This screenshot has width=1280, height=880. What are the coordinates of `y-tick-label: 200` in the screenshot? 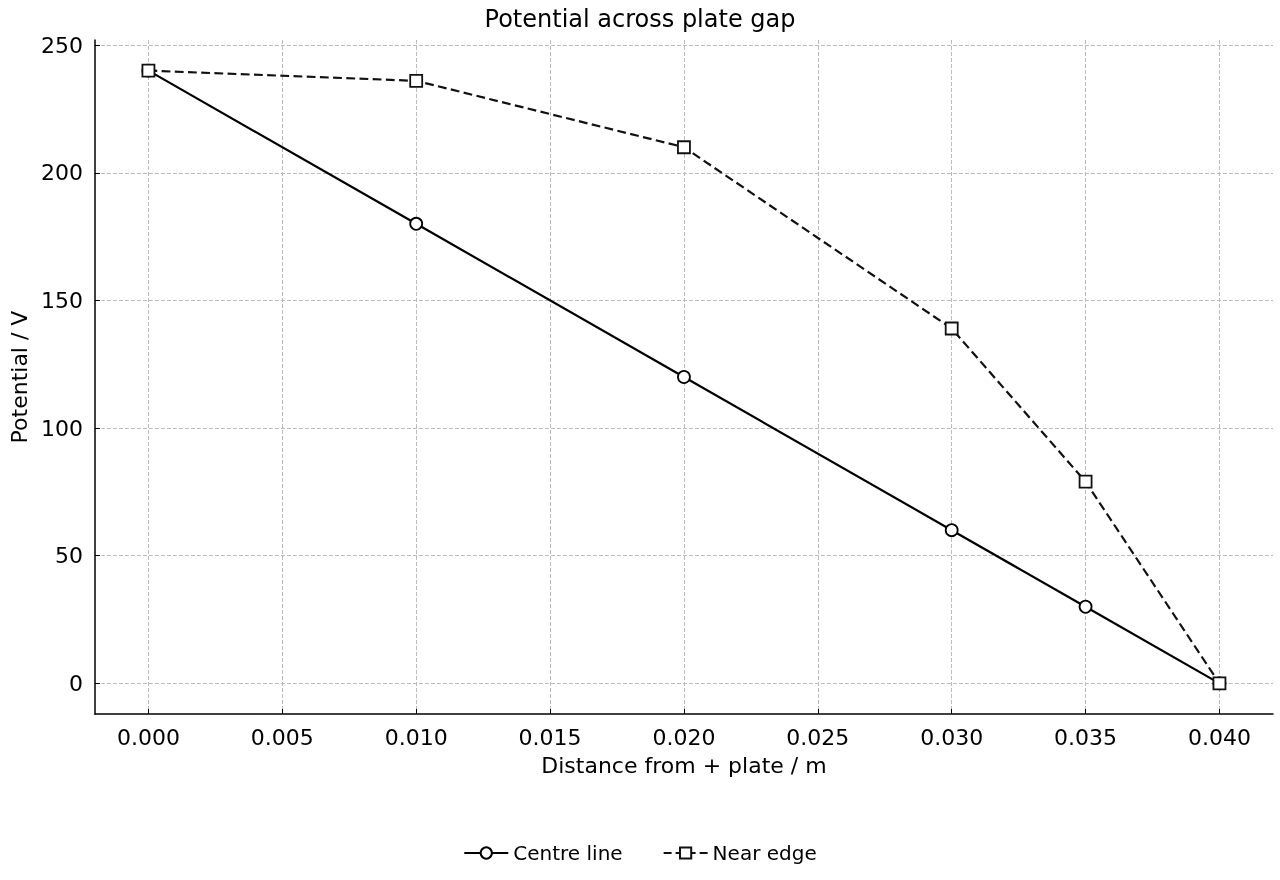 It's located at (61, 173).